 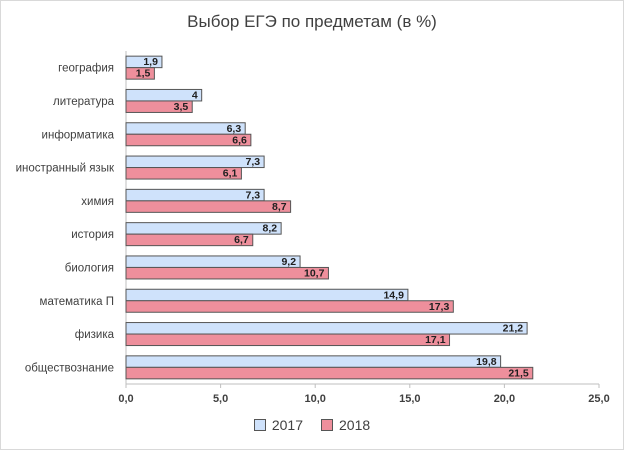 I want to click on data-label-2017: 21,2, so click(x=513, y=329).